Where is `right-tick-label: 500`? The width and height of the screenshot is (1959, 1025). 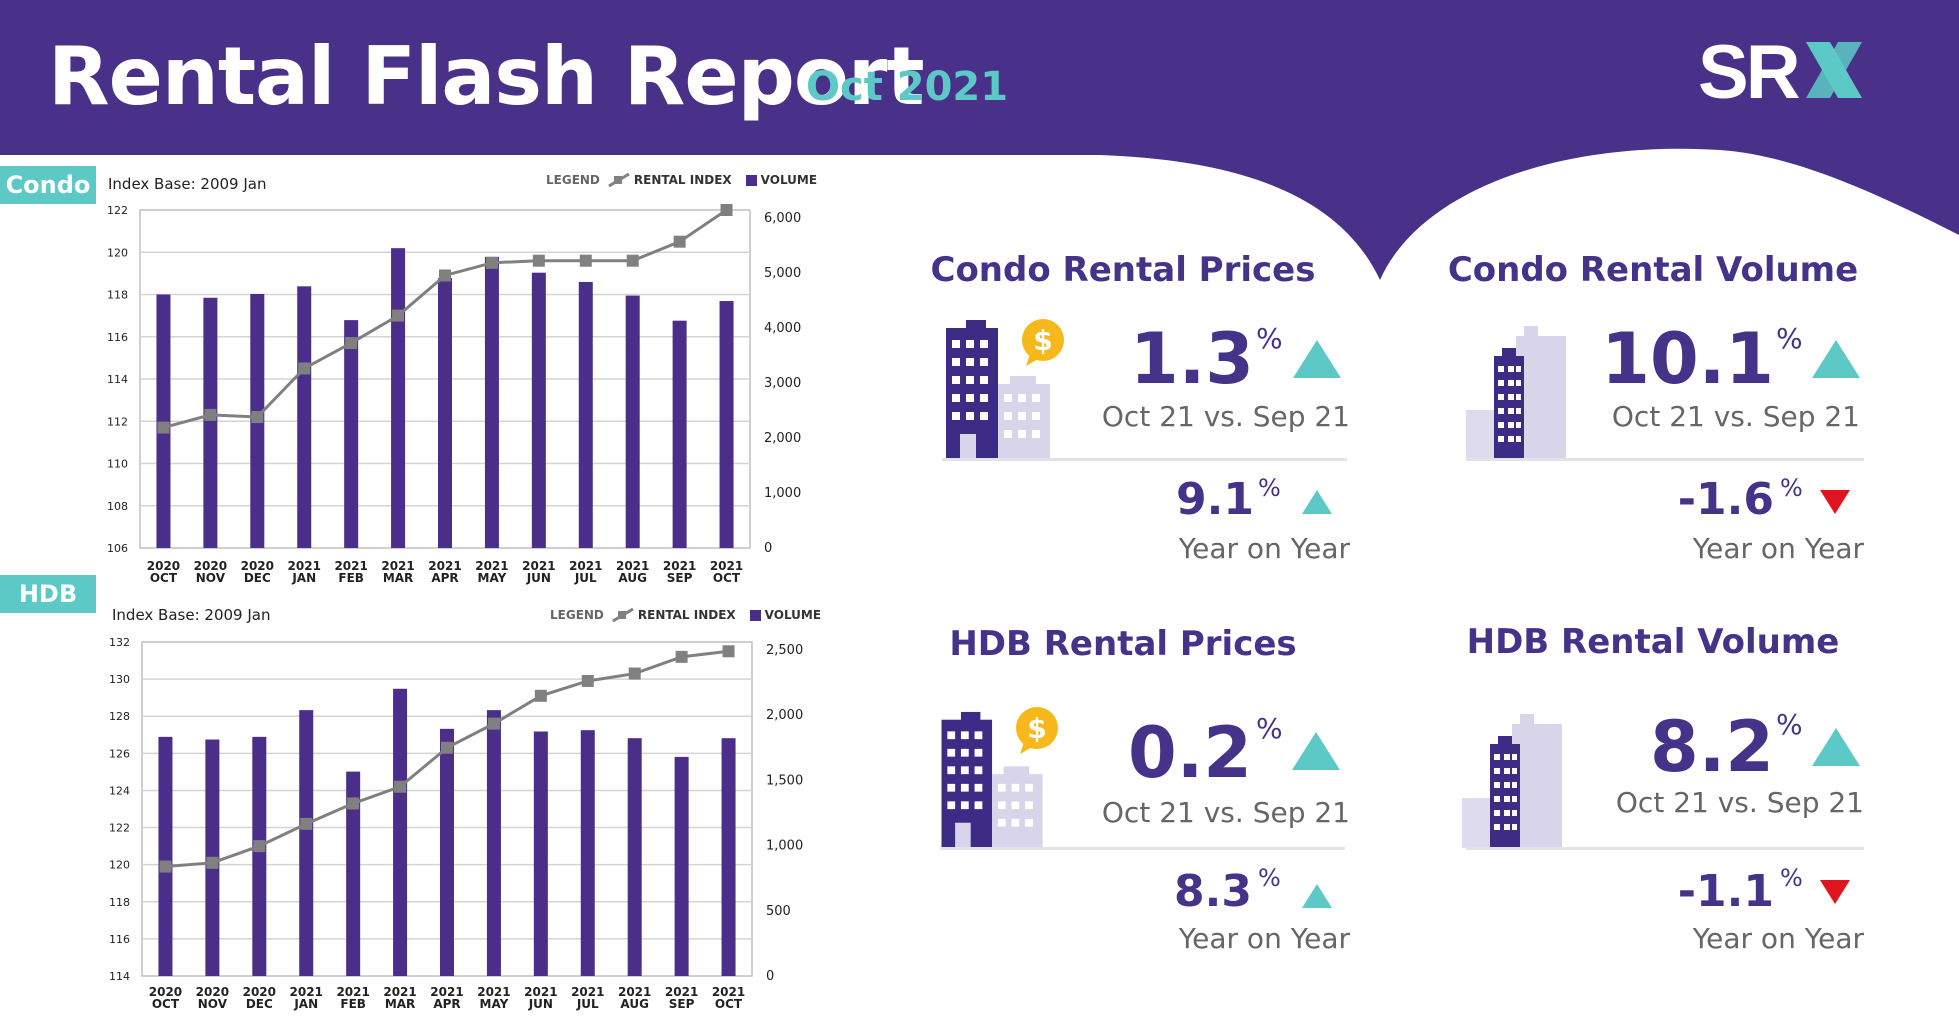
right-tick-label: 500 is located at coordinates (778, 911).